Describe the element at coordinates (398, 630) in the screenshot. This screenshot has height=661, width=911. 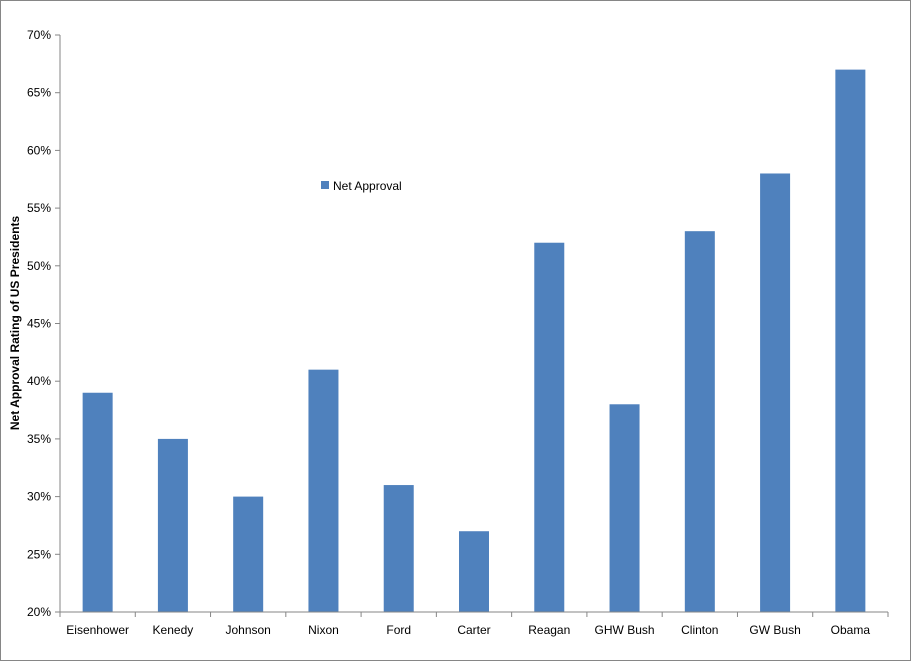
I see `x-tick-label: Ford` at that location.